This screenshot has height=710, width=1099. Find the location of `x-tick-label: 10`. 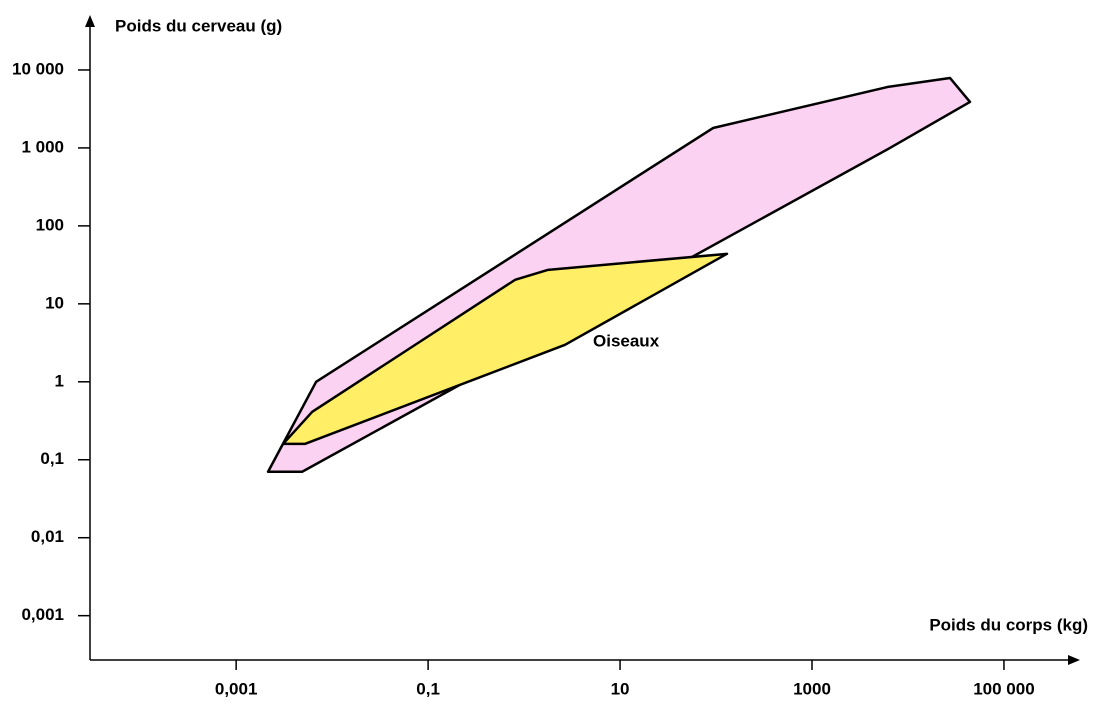

x-tick-label: 10 is located at coordinates (620, 688).